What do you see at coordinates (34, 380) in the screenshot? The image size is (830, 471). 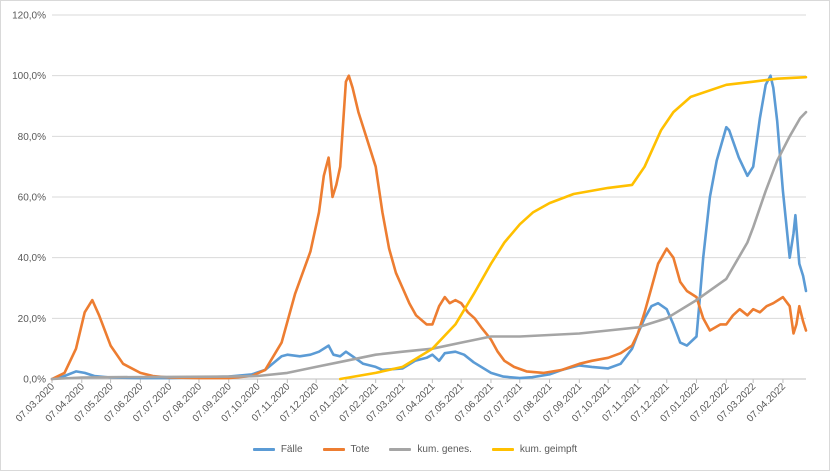 I see `y-tick-label: 0,0%` at bounding box center [34, 380].